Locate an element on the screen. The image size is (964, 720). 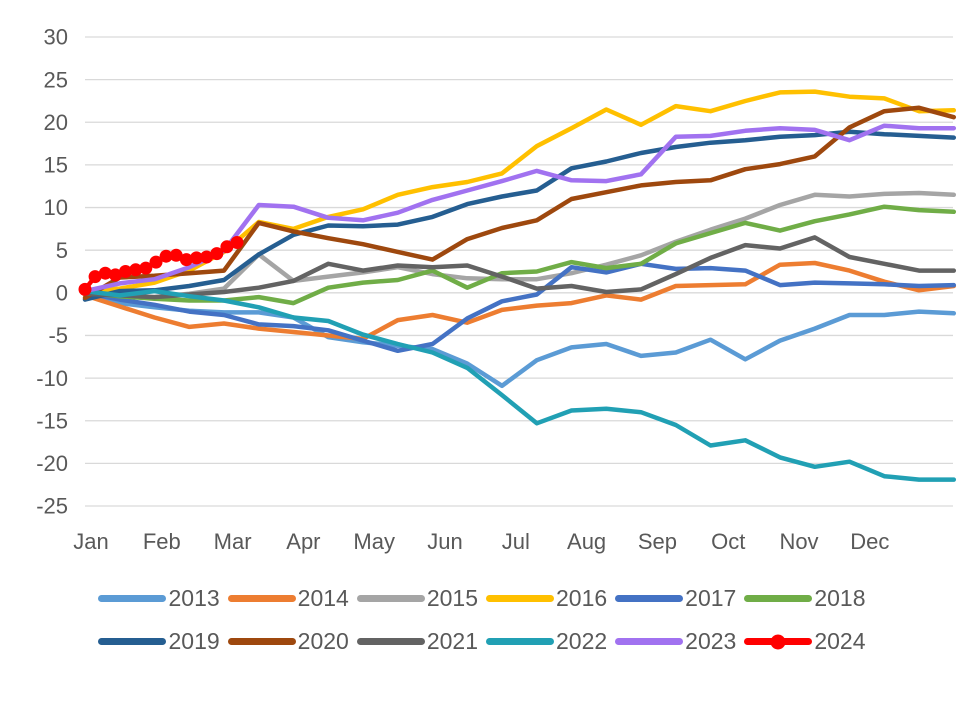
legend-swatch-2021 is located at coordinates (390, 641).